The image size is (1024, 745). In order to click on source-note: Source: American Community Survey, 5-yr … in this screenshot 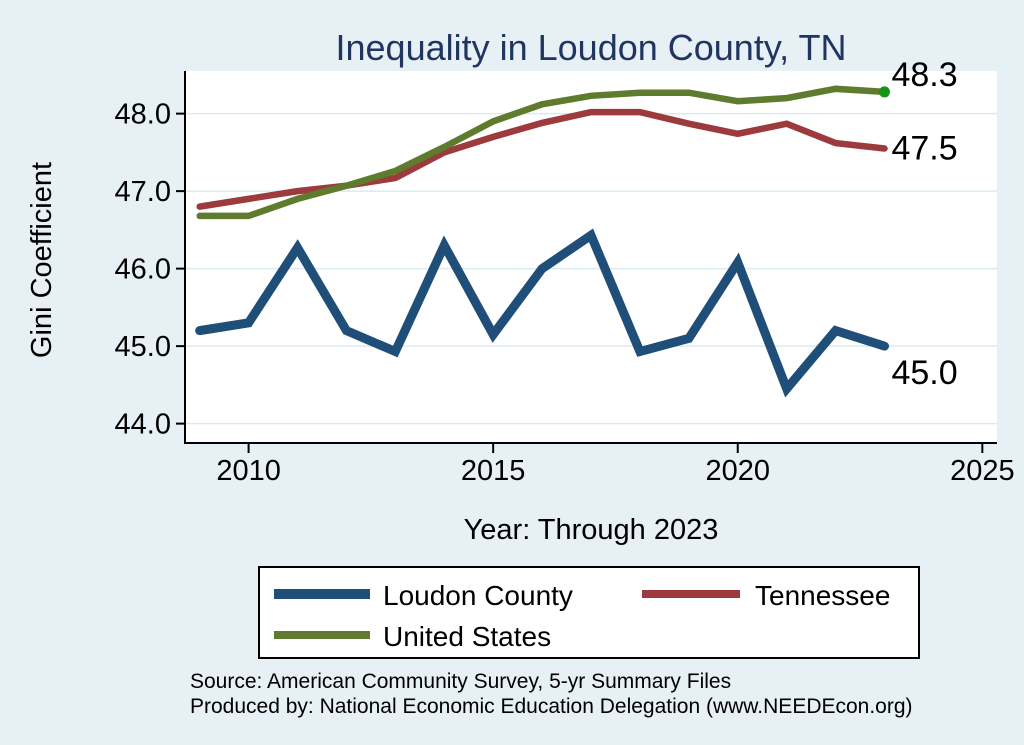, I will do `click(590, 694)`.